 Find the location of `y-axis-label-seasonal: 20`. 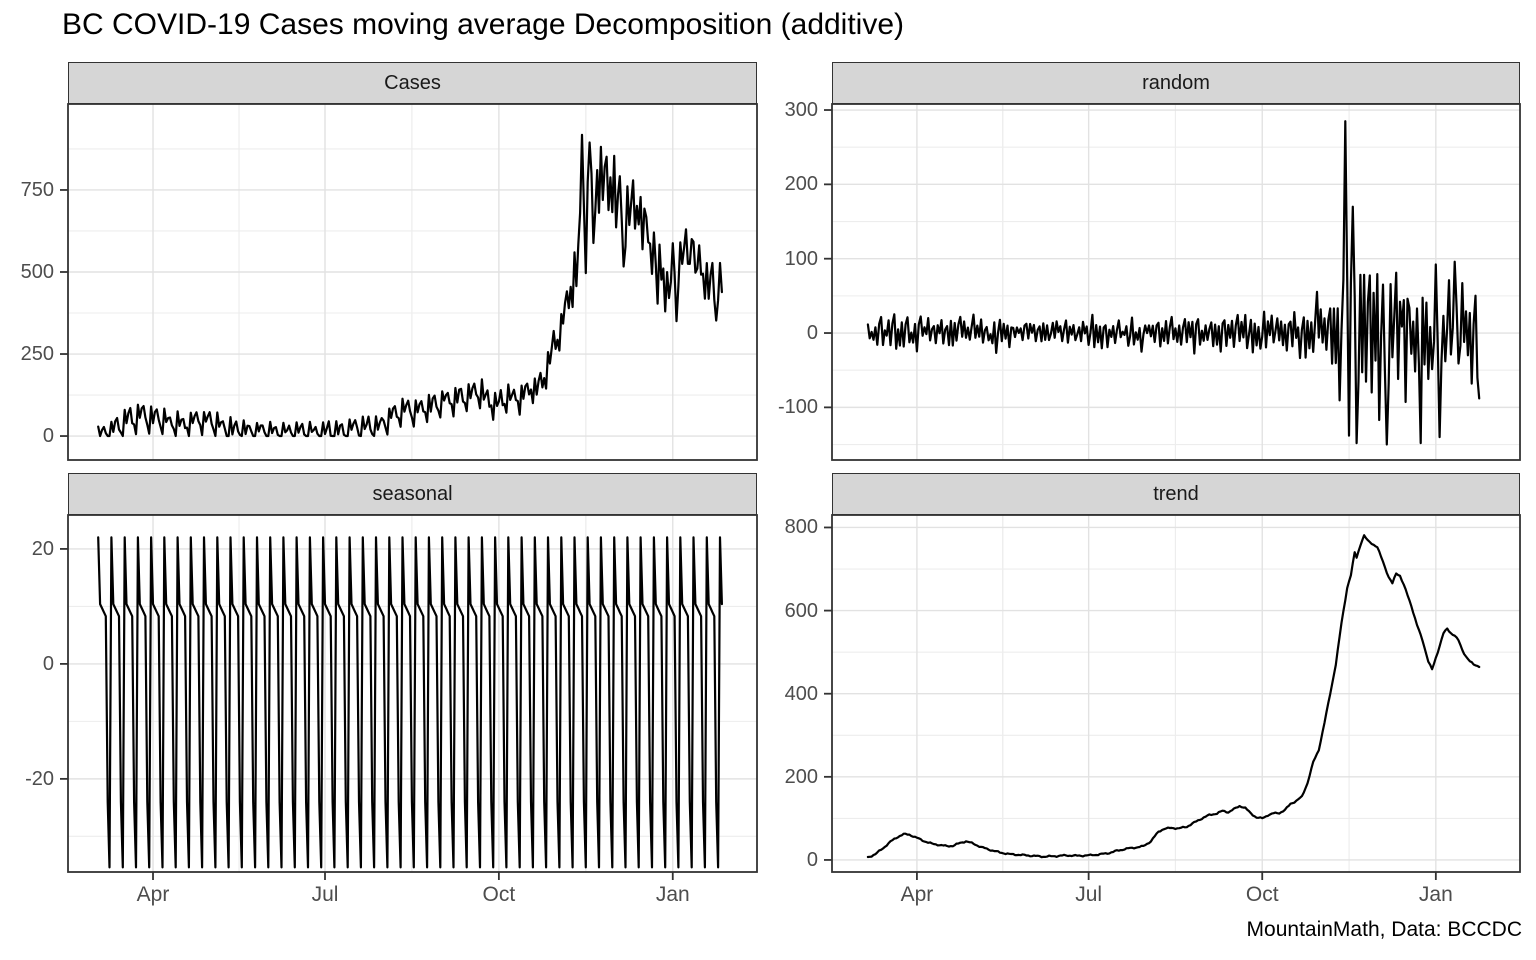

y-axis-label-seasonal: 20 is located at coordinates (42, 548).